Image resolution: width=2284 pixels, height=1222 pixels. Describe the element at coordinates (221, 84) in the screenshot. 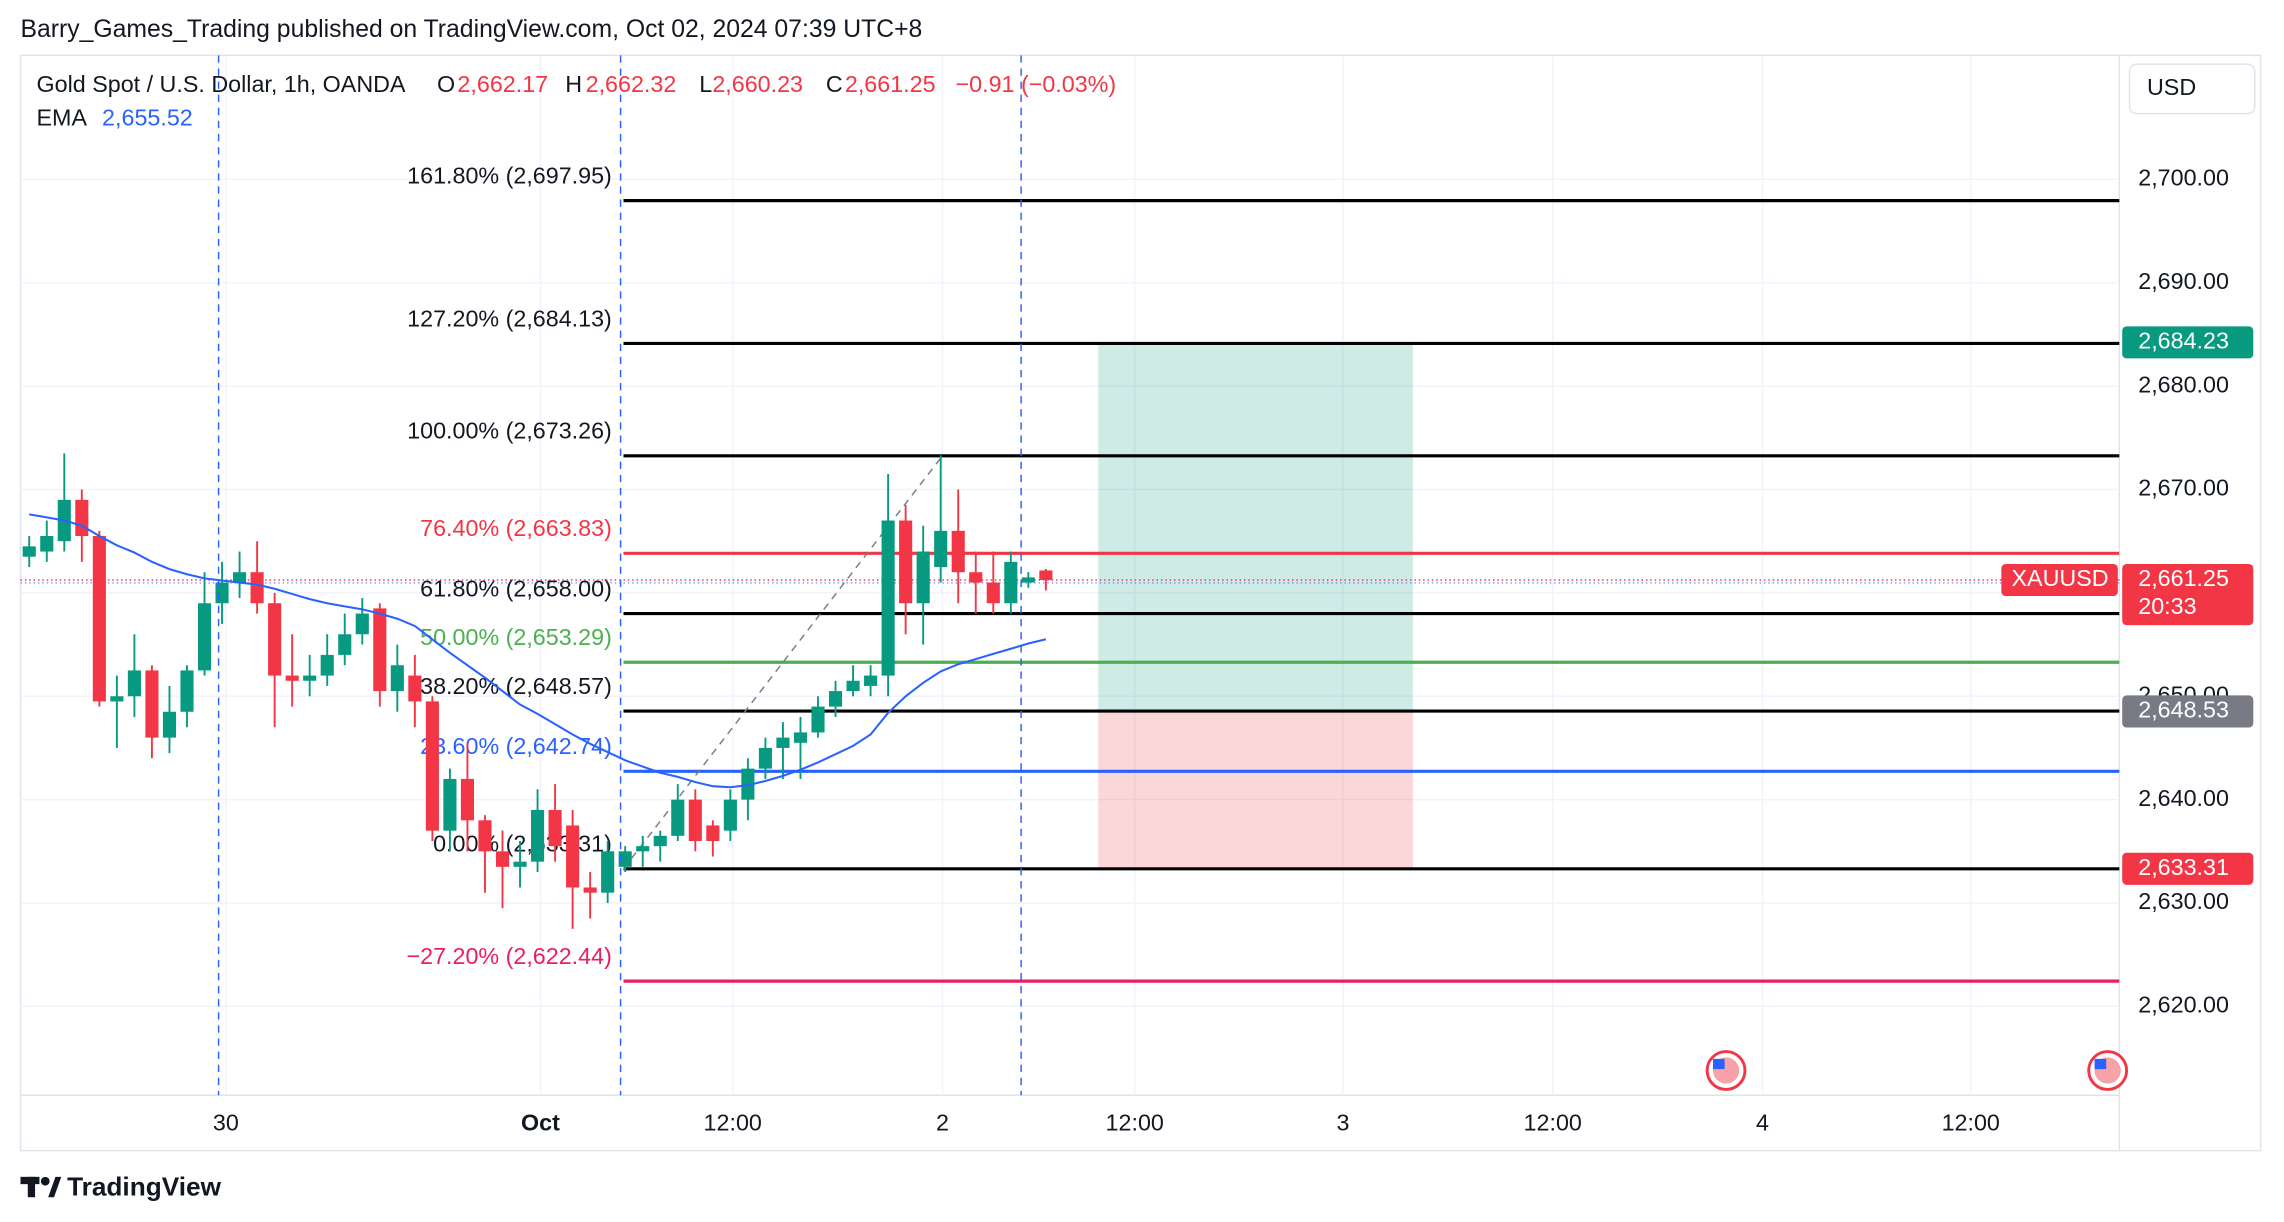

I see `symbol: Gold Spot / U.S. Dollar, 1h, OANDA` at that location.